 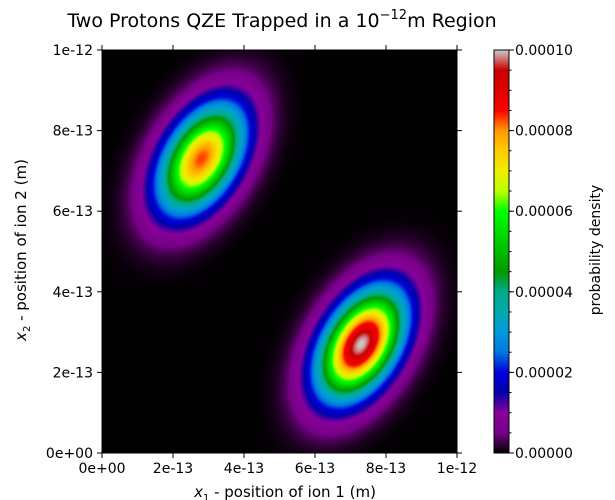 What do you see at coordinates (596, 250) in the screenshot?
I see `colorbar-label: probability density` at bounding box center [596, 250].